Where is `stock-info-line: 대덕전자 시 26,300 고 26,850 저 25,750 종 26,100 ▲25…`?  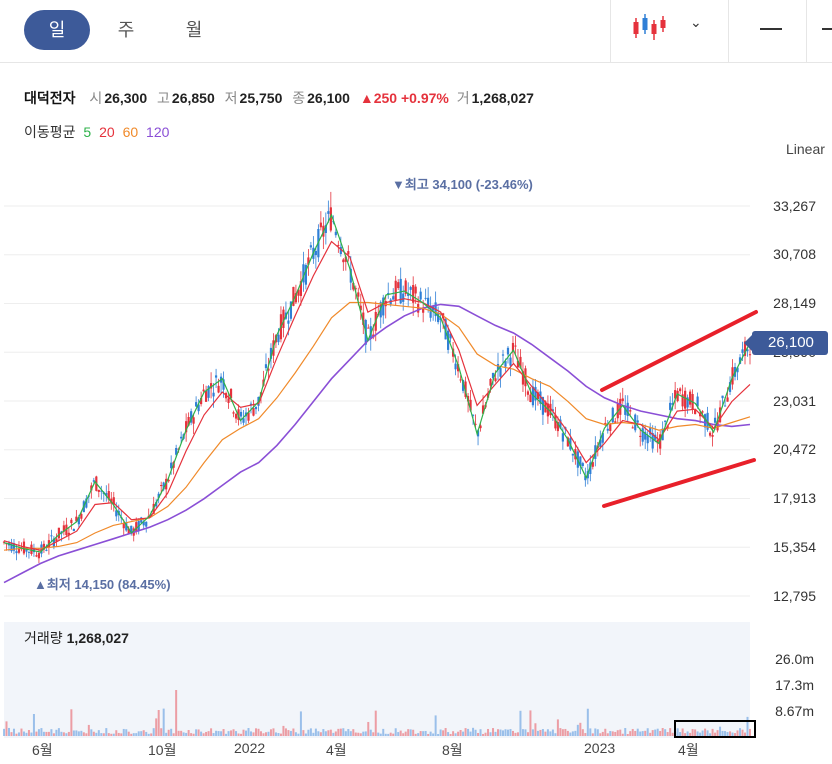
stock-info-line: 대덕전자 시 26,300 고 26,850 저 25,750 종 26,100 ▲25… is located at coordinates (282, 98).